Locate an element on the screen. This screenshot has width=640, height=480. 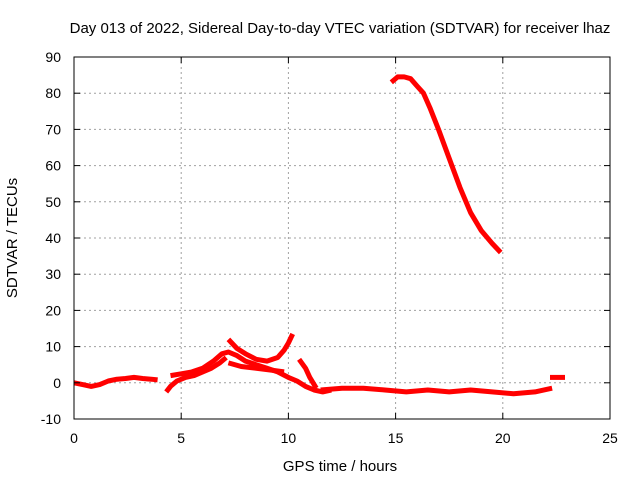
y-tick-label: 90 is located at coordinates (53, 57).